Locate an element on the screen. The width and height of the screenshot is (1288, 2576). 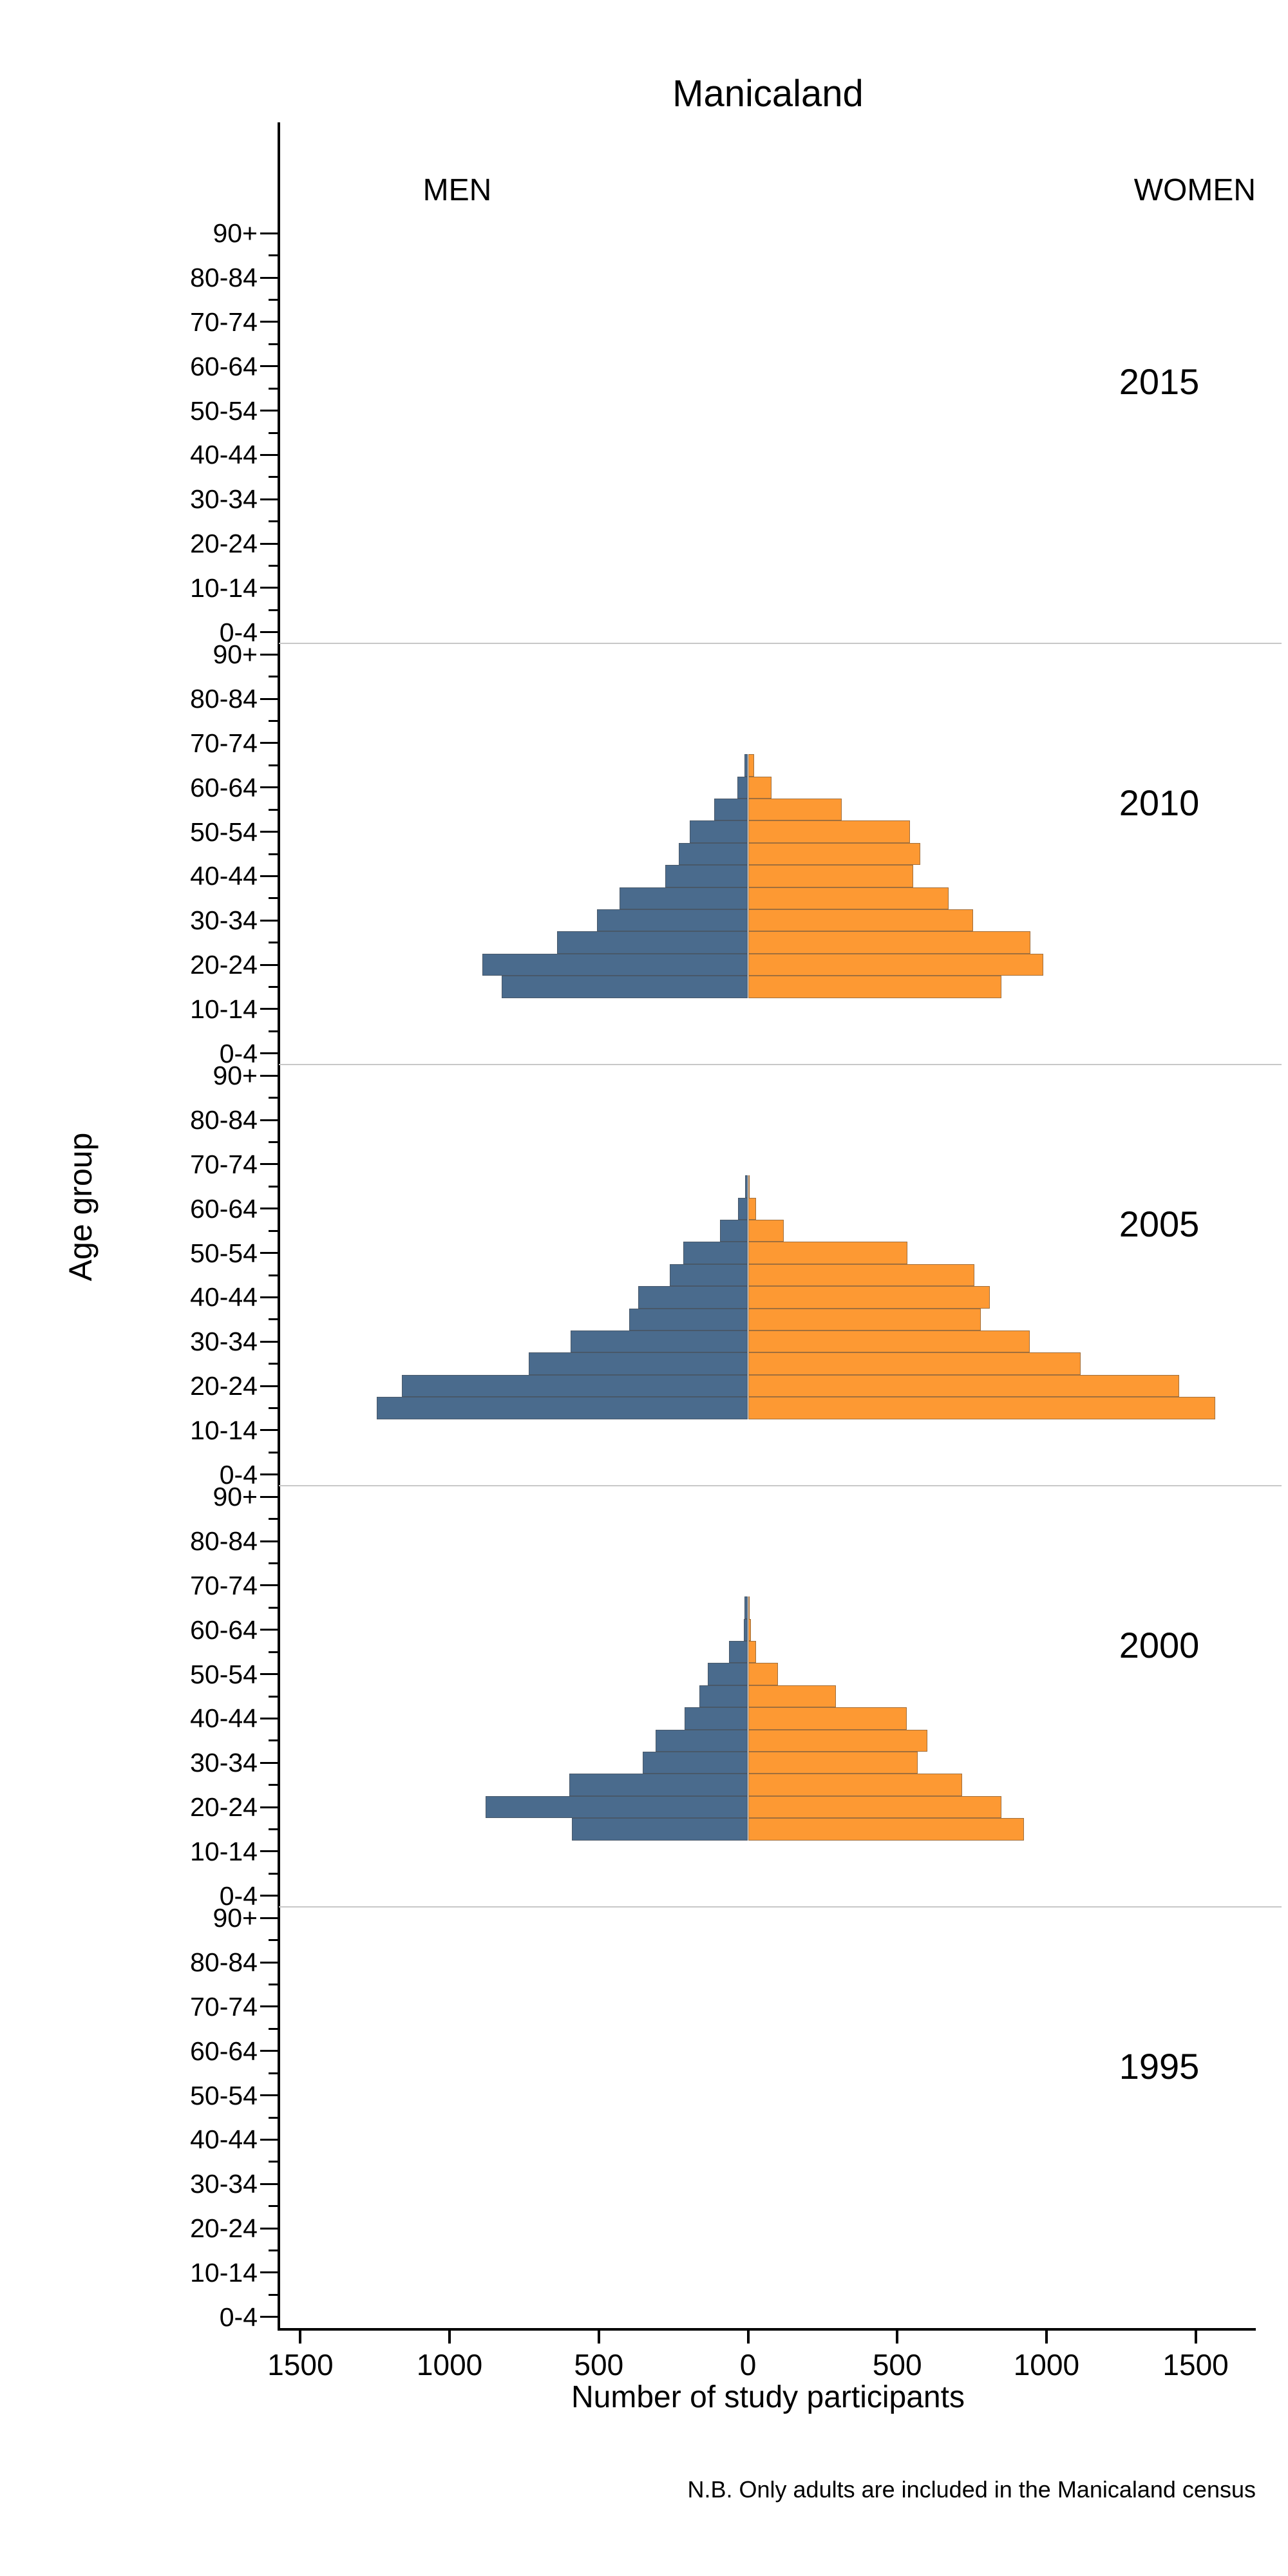
panel-year-label-2005: 2005 is located at coordinates (1159, 1224).